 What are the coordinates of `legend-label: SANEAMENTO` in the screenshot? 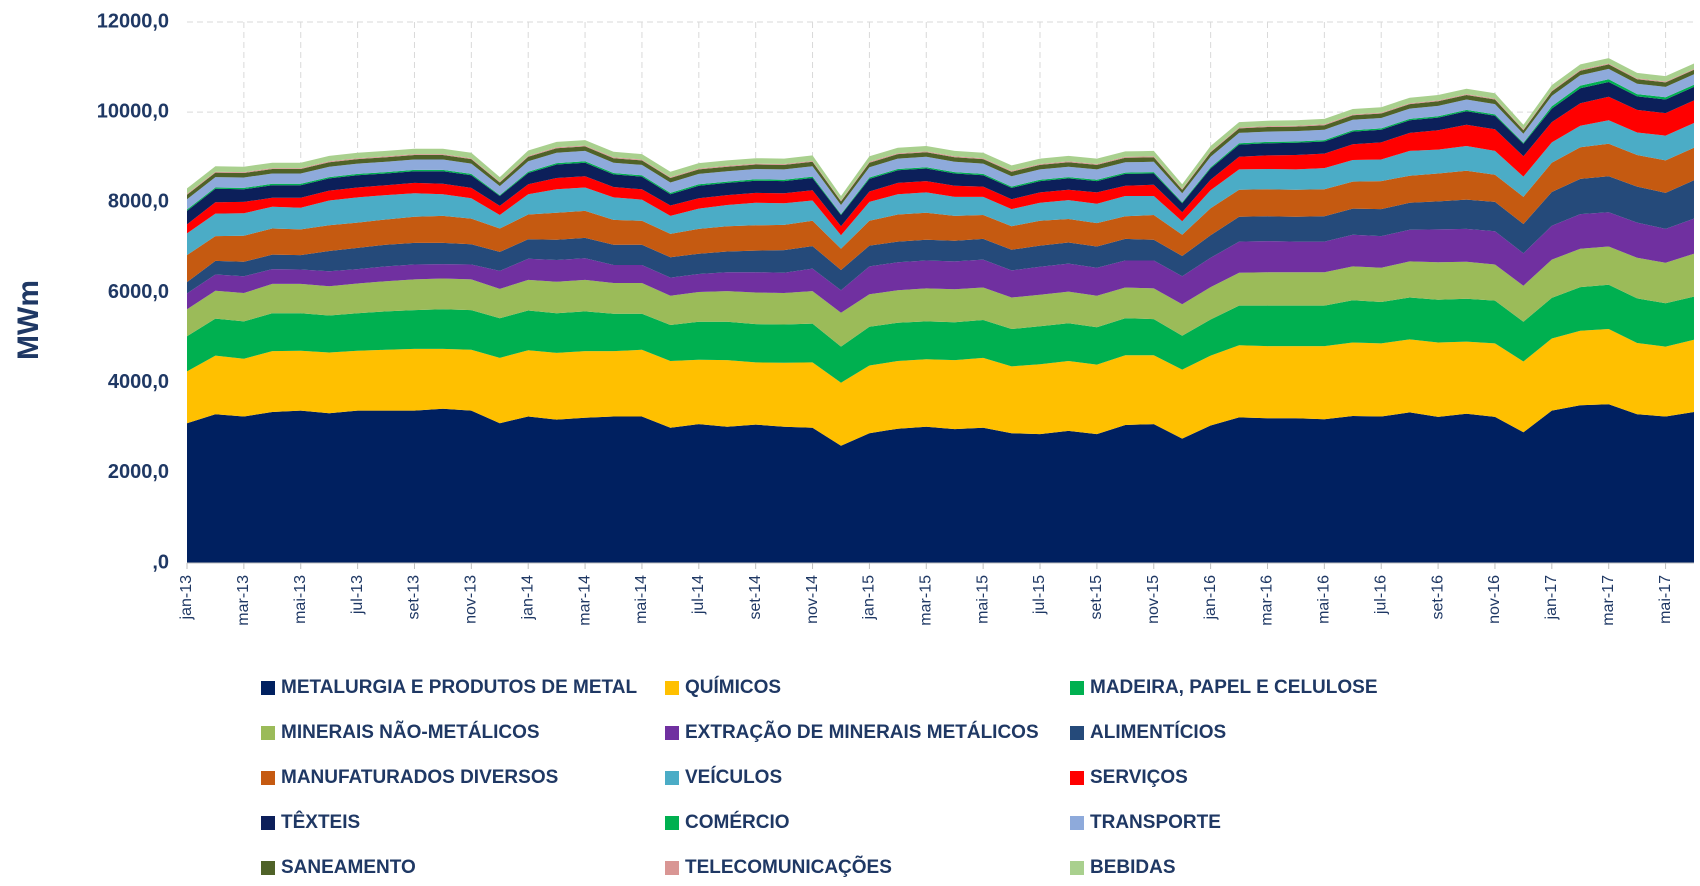 It's located at (348, 867).